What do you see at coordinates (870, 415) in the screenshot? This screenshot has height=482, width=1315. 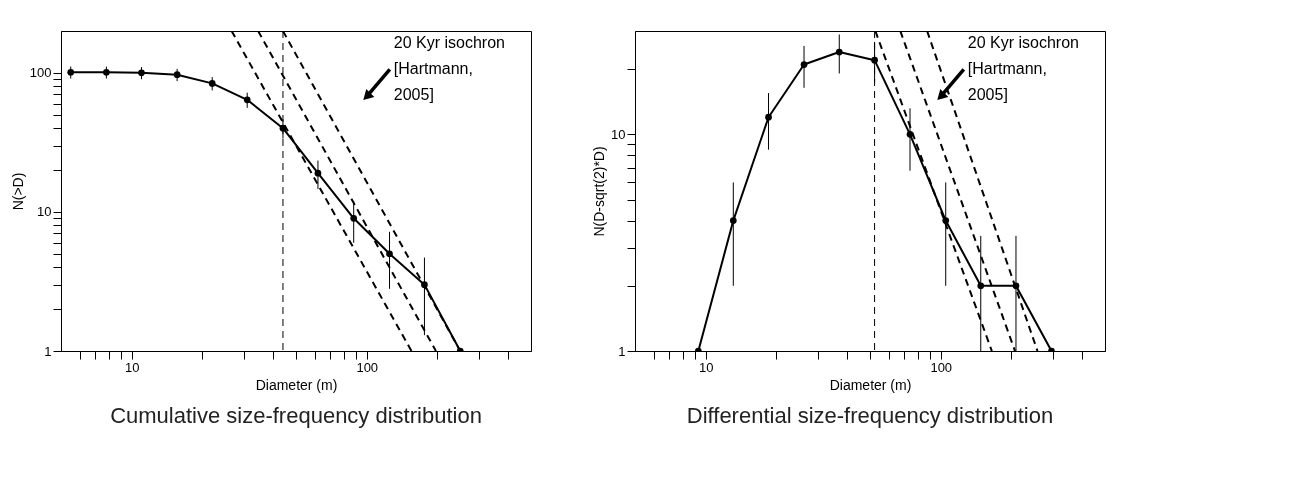 I see `text: Differential size-frequency distribution` at bounding box center [870, 415].